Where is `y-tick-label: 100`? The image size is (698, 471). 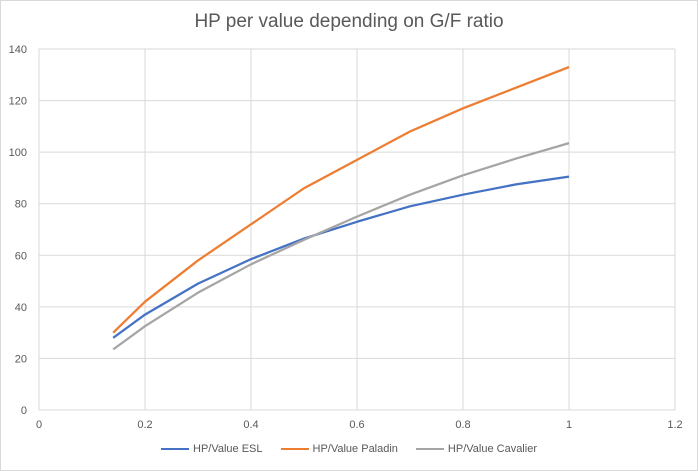
y-tick-label: 100 is located at coordinates (18, 153).